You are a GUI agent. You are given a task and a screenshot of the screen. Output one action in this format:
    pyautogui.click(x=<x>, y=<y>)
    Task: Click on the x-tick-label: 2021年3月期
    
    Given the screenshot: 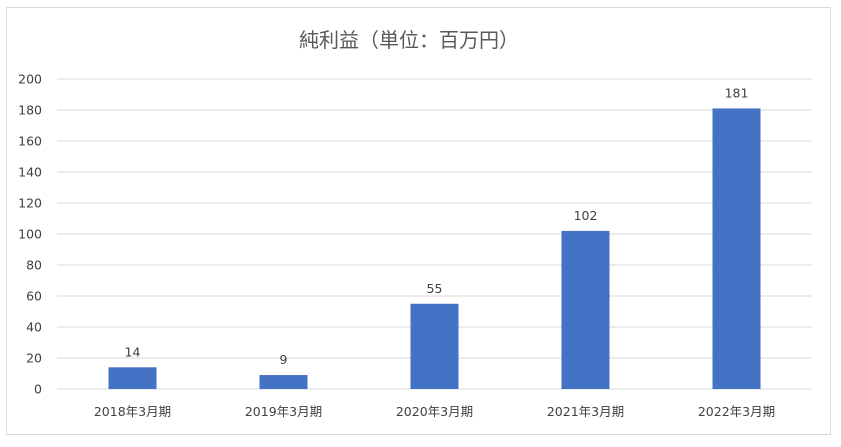 What is the action you would take?
    pyautogui.click(x=585, y=411)
    